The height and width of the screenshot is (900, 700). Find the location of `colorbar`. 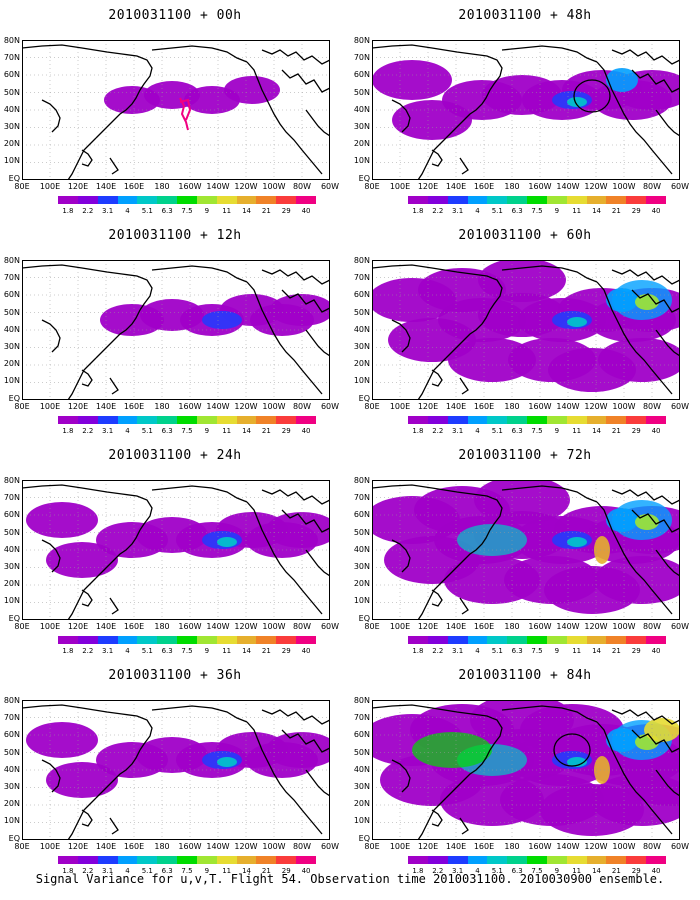

colorbar is located at coordinates (537, 200).